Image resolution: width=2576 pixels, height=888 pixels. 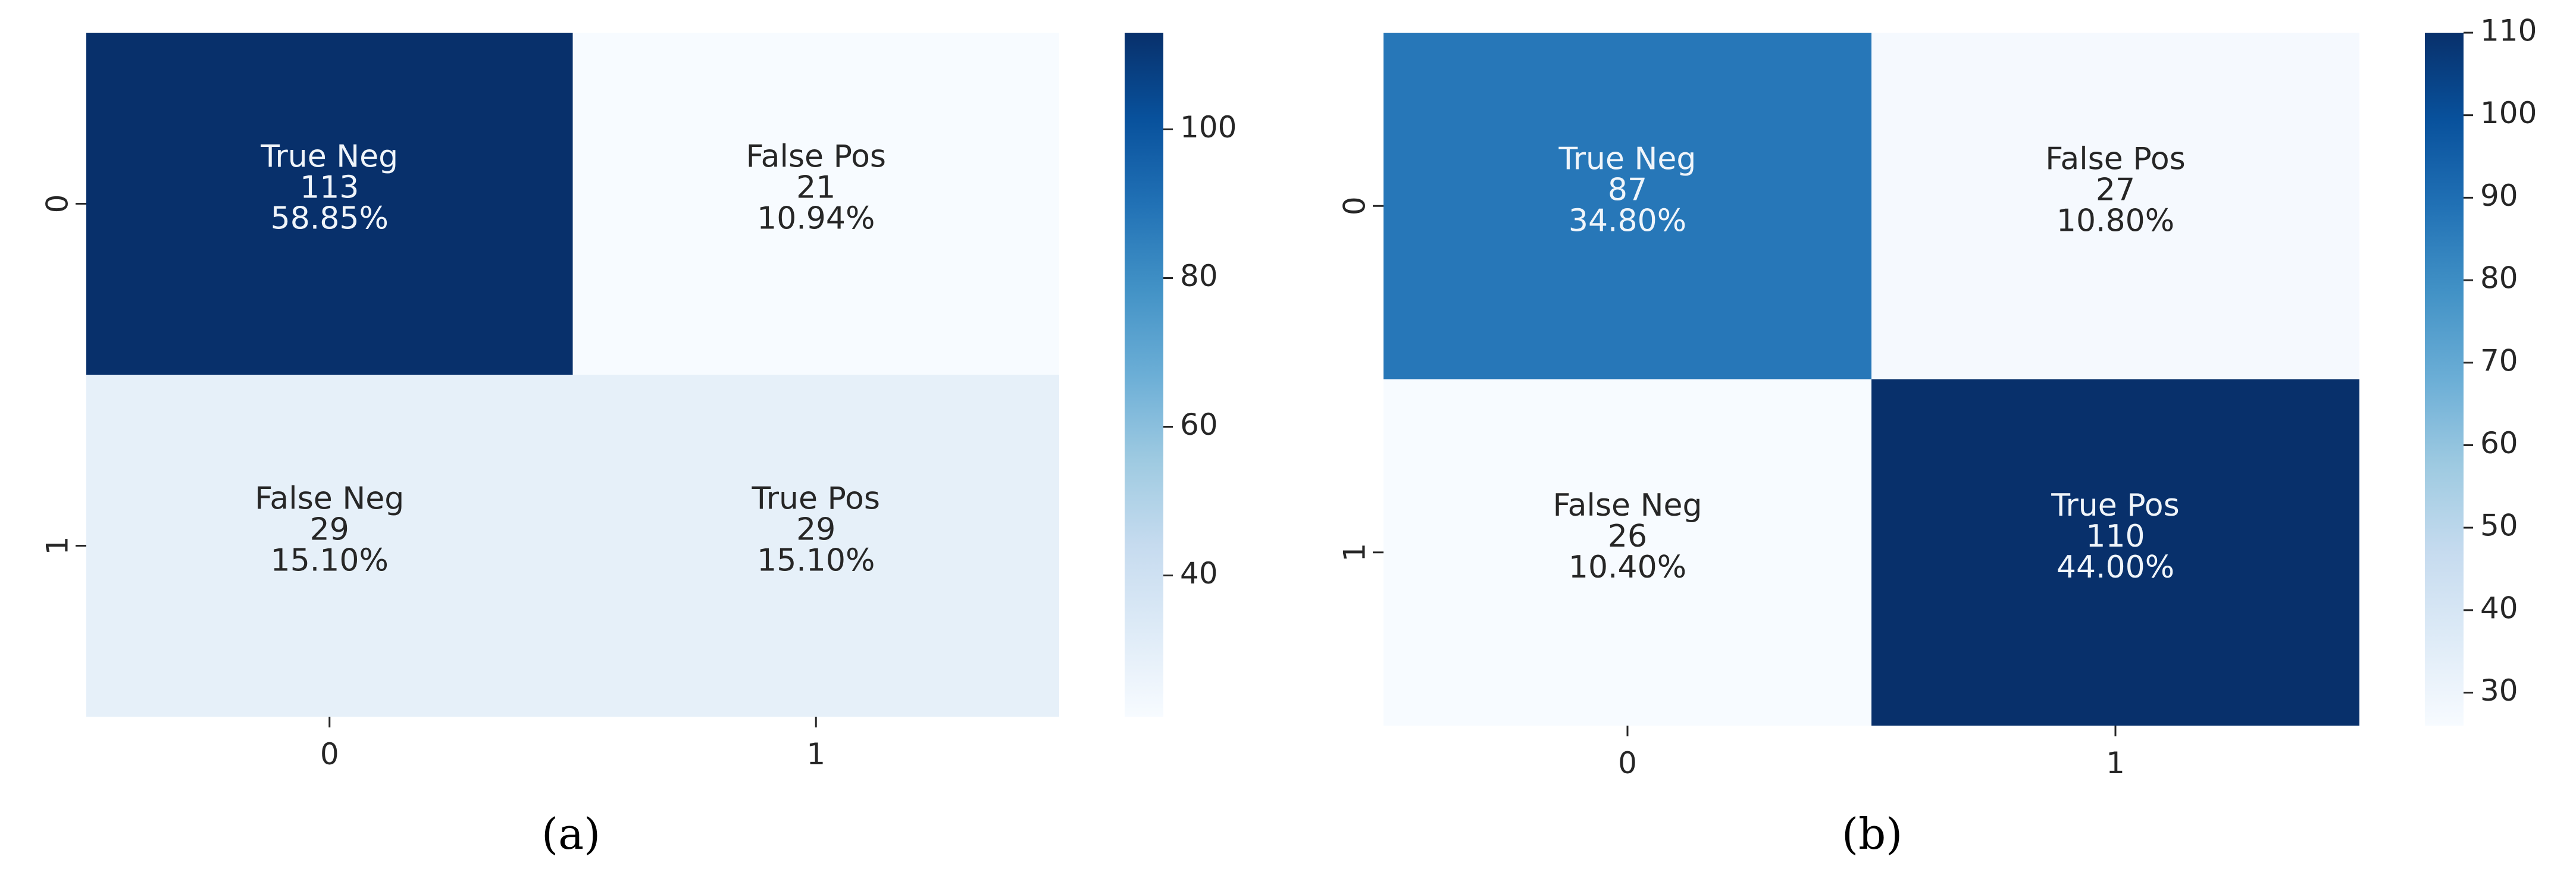 What do you see at coordinates (329, 188) in the screenshot?
I see `cell-count-label: 113` at bounding box center [329, 188].